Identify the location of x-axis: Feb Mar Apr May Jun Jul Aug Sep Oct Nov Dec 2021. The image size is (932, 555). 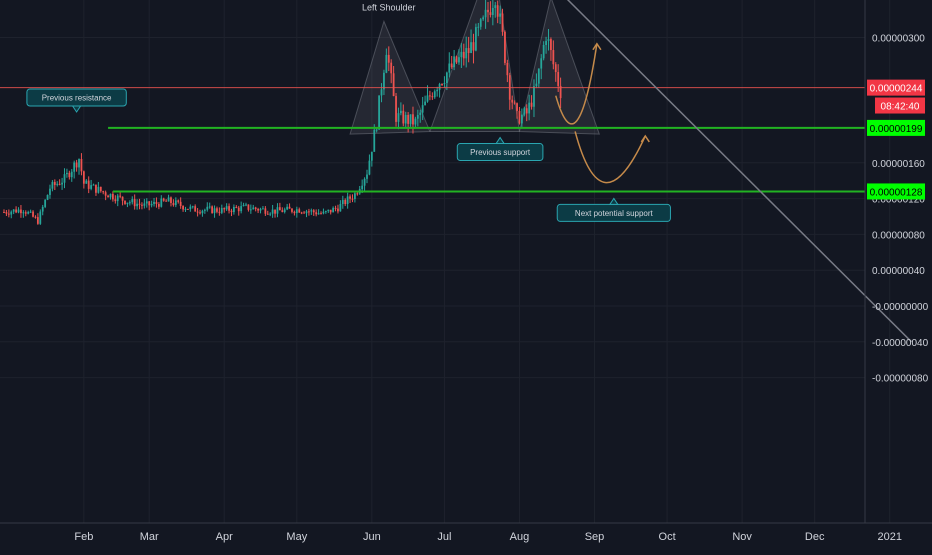
(466, 532).